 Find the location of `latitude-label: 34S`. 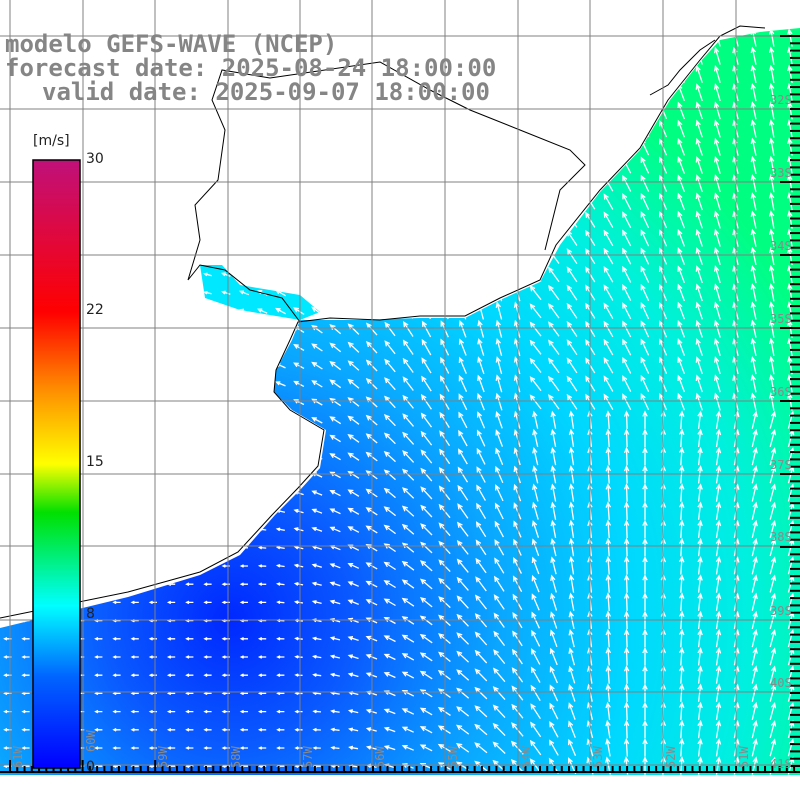

latitude-label: 34S is located at coordinates (781, 246).